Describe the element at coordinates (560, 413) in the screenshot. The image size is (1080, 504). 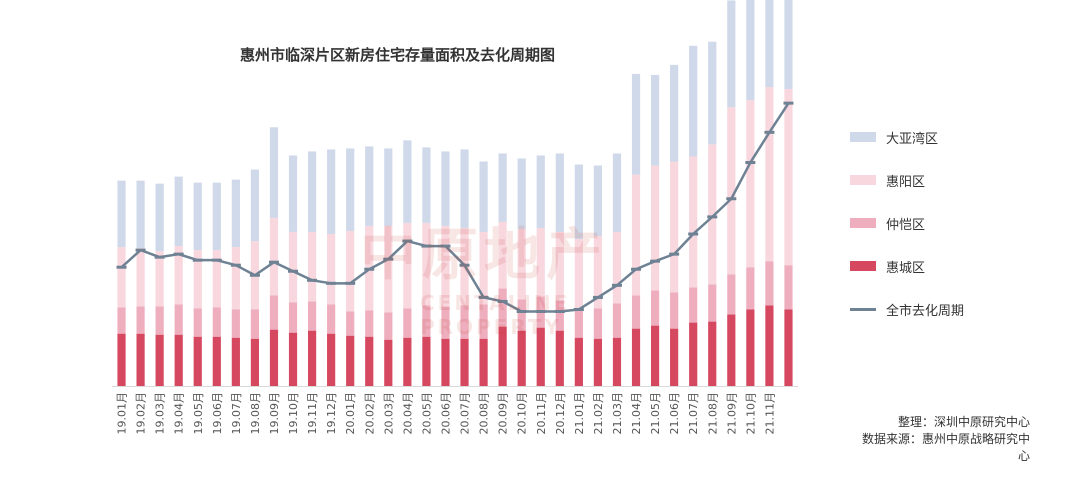
I see `x-tick-label-23: 20.12月` at that location.